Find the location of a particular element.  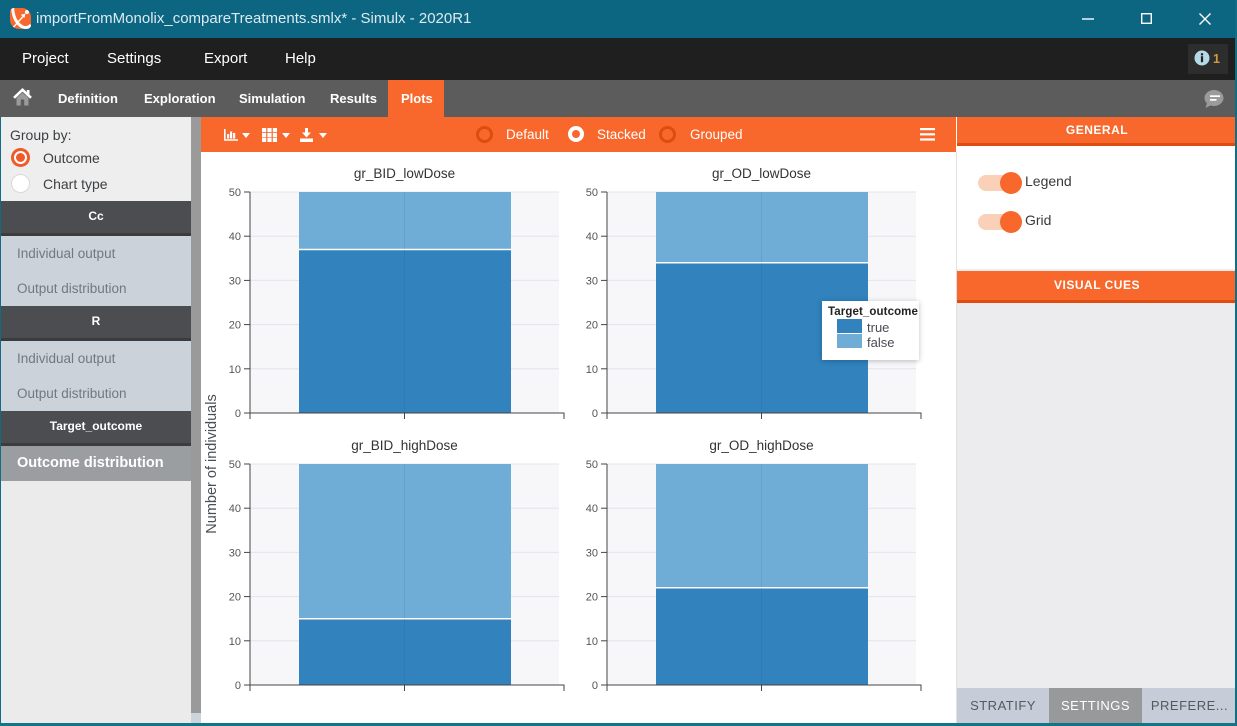

svg-text: gr_OD_highDose is located at coordinates (761, 445).